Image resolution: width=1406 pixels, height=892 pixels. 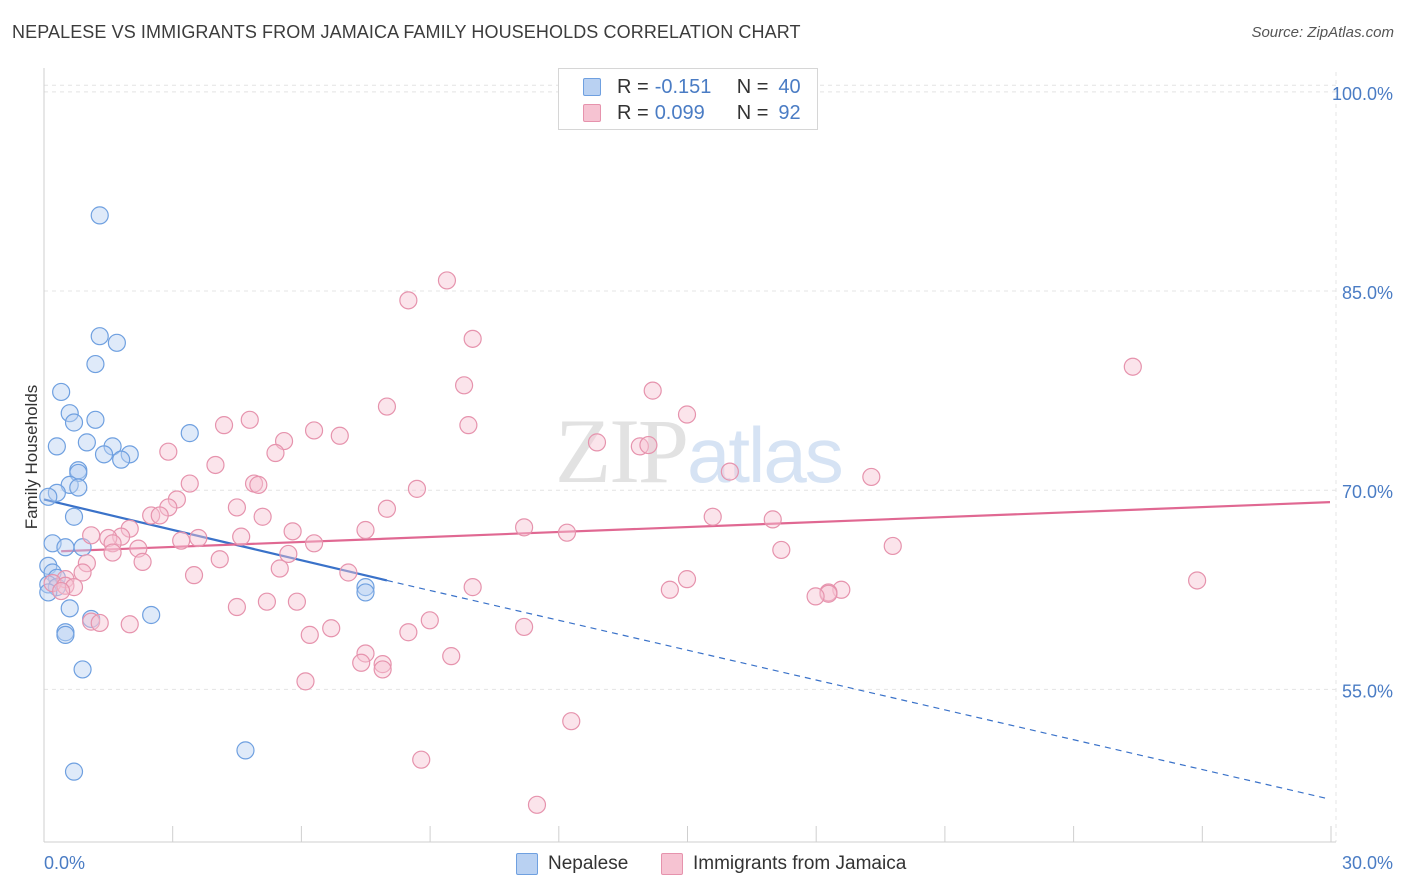 What do you see at coordinates (592, 87) in the screenshot?
I see `legend-swatch-nepalese` at bounding box center [592, 87].